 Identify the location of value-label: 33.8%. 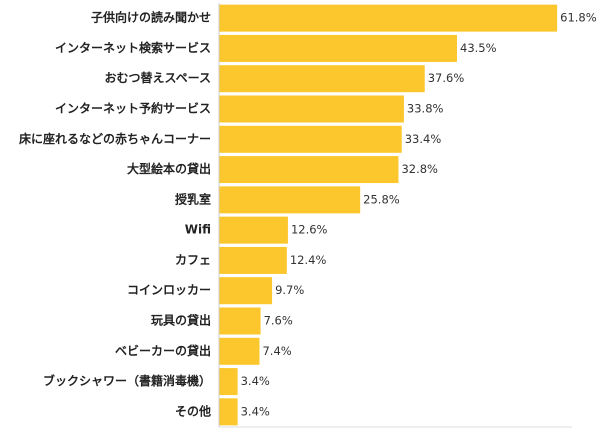
(425, 109).